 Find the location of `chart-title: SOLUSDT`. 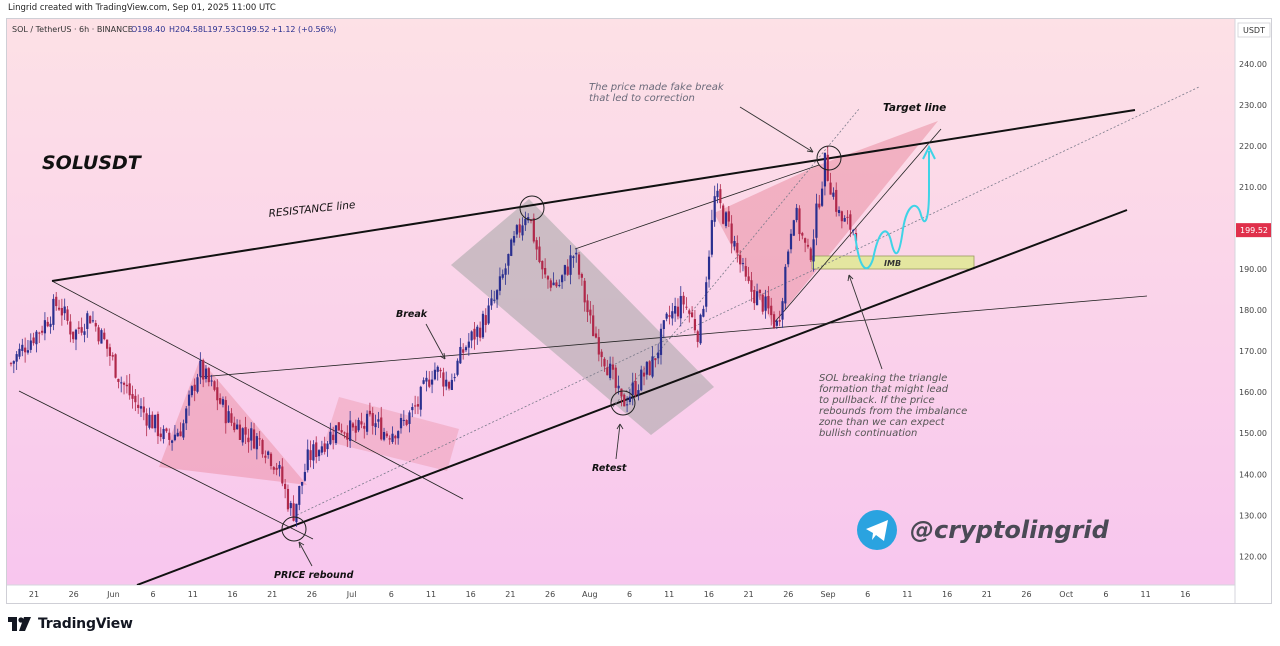

chart-title: SOLUSDT is located at coordinates (92, 163).